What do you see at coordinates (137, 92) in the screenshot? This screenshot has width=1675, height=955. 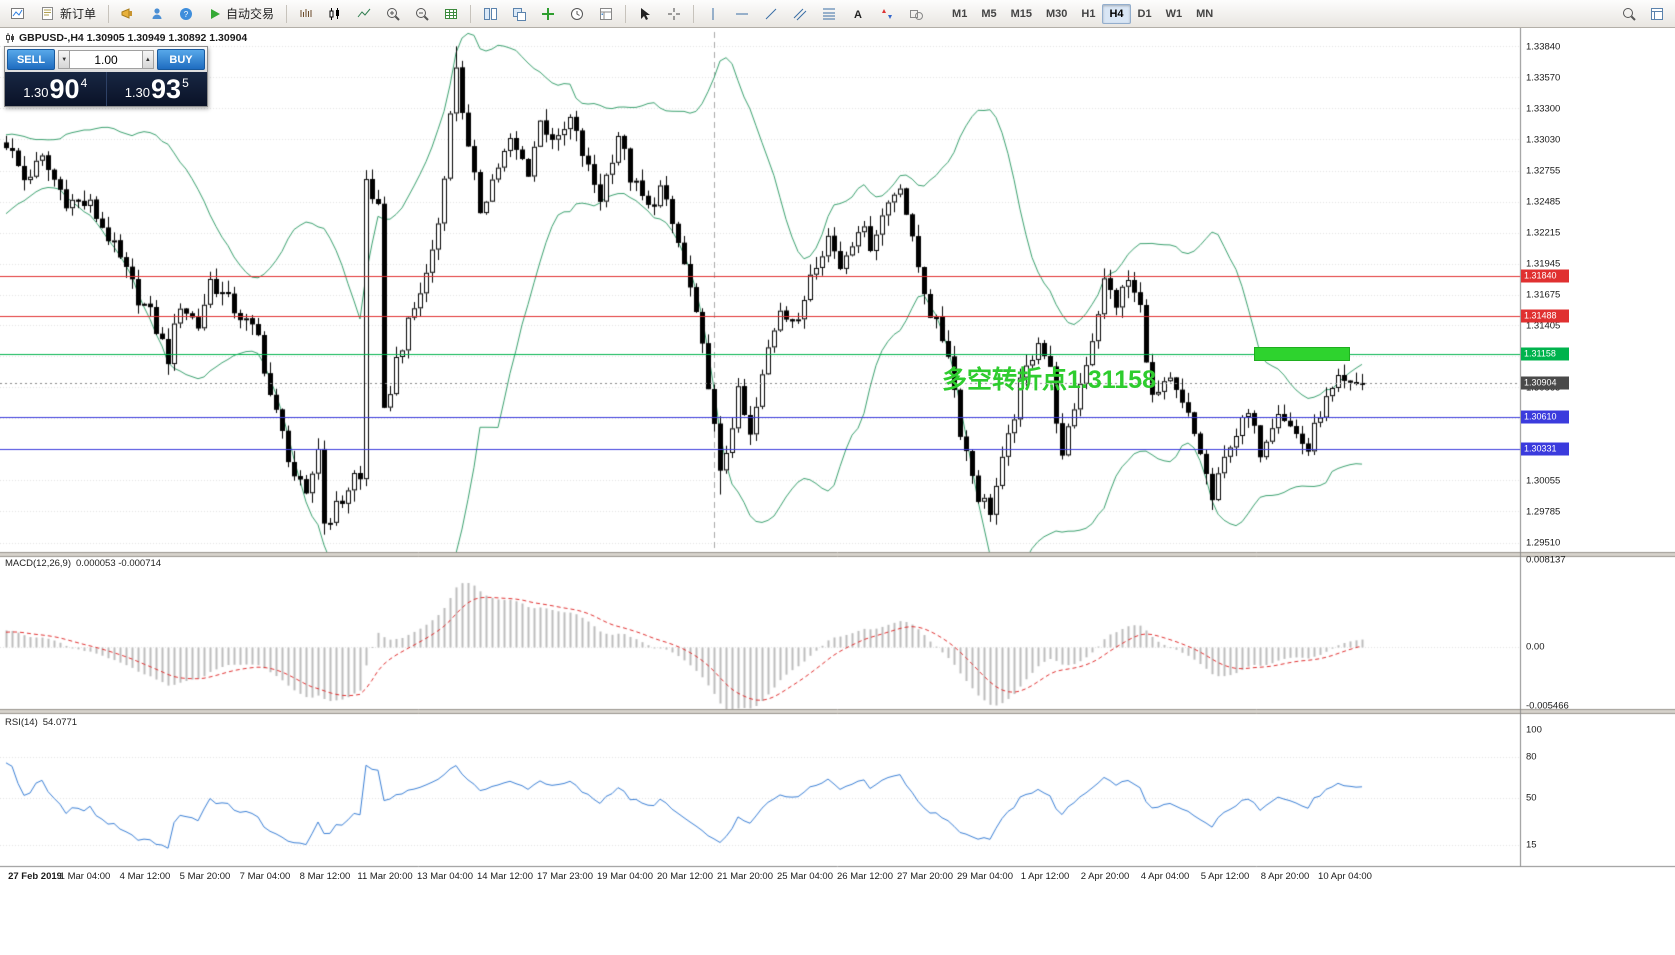 I see `ask-prefix: 1.30` at bounding box center [137, 92].